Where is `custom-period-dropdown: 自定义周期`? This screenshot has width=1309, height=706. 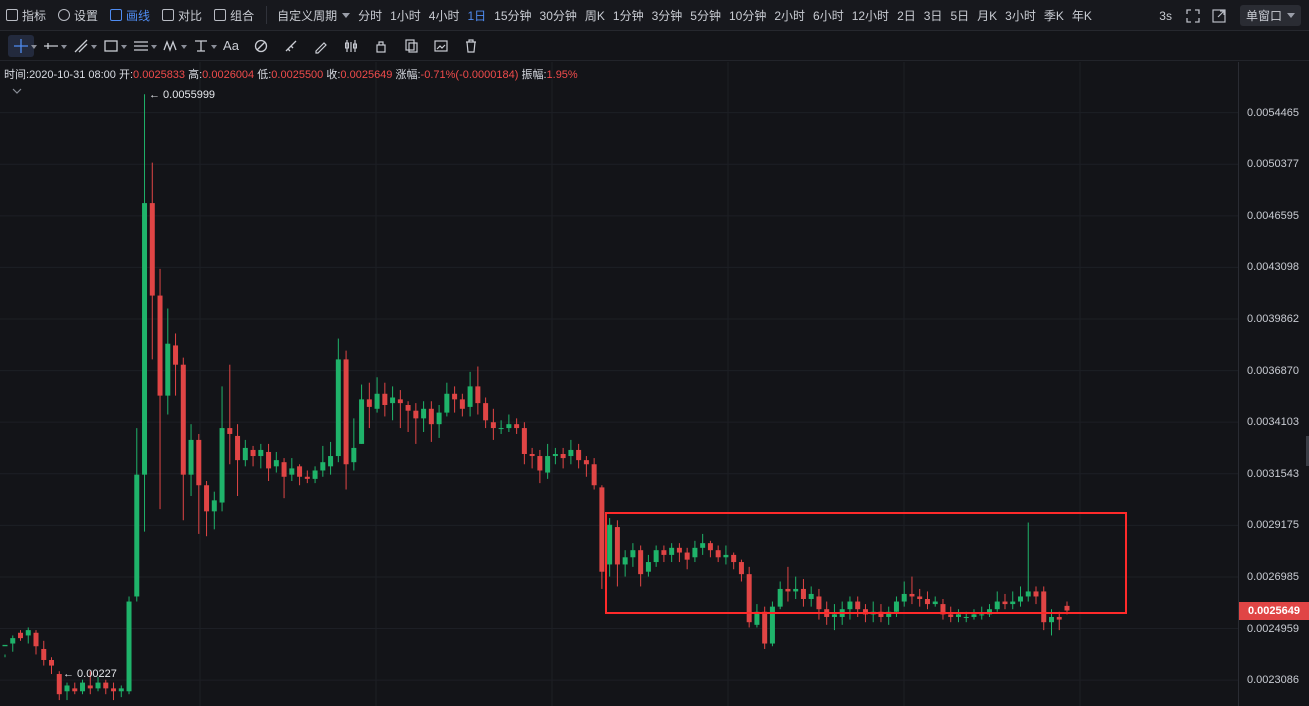 custom-period-dropdown: 自定义周期 is located at coordinates (313, 15).